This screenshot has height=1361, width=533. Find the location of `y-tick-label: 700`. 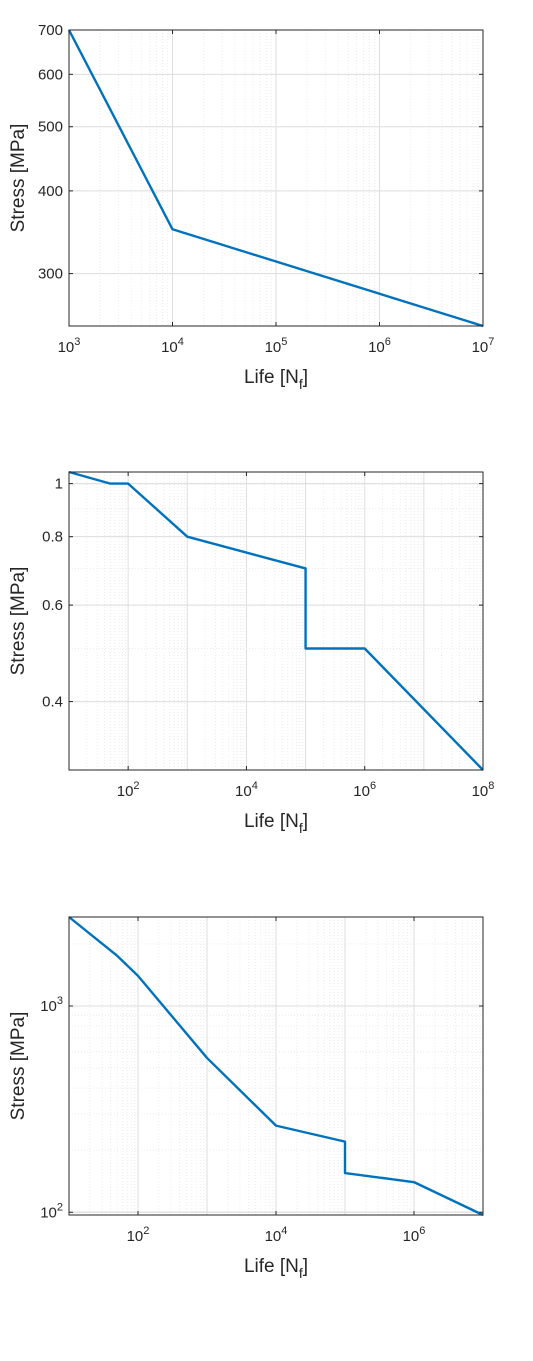

y-tick-label: 700 is located at coordinates (50, 30).